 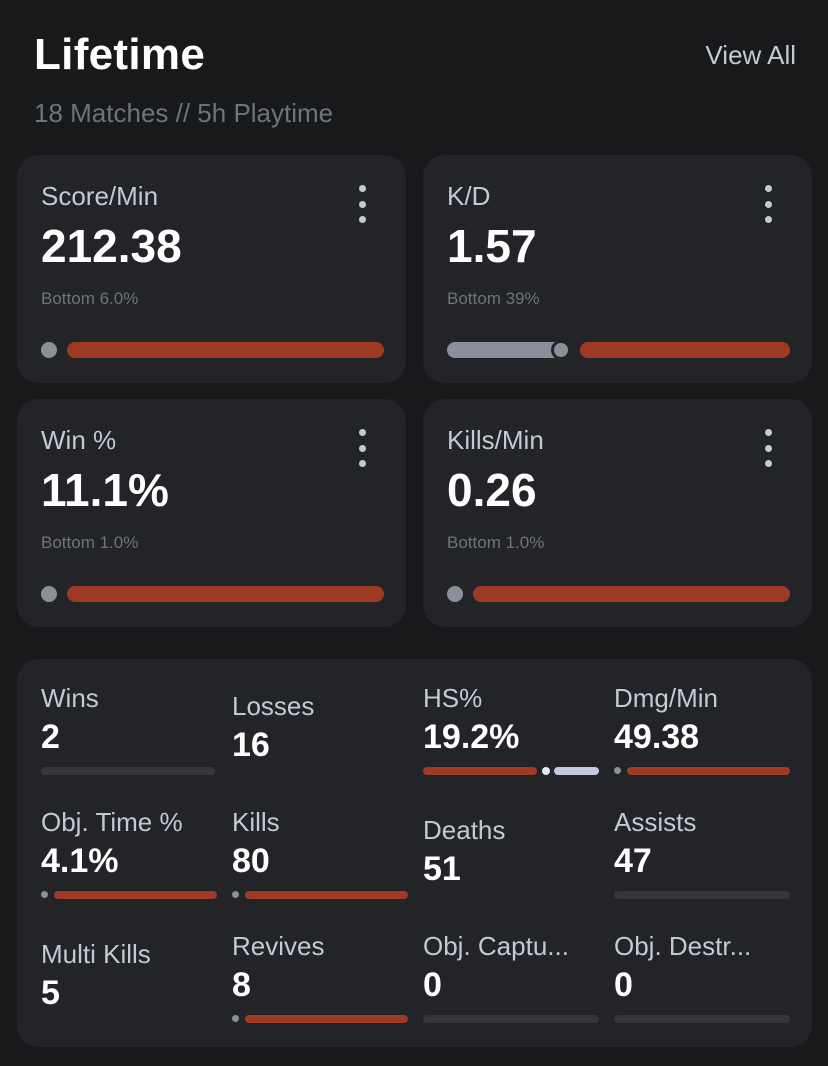 What do you see at coordinates (241, 985) in the screenshot?
I see `stat-value: 8` at bounding box center [241, 985].